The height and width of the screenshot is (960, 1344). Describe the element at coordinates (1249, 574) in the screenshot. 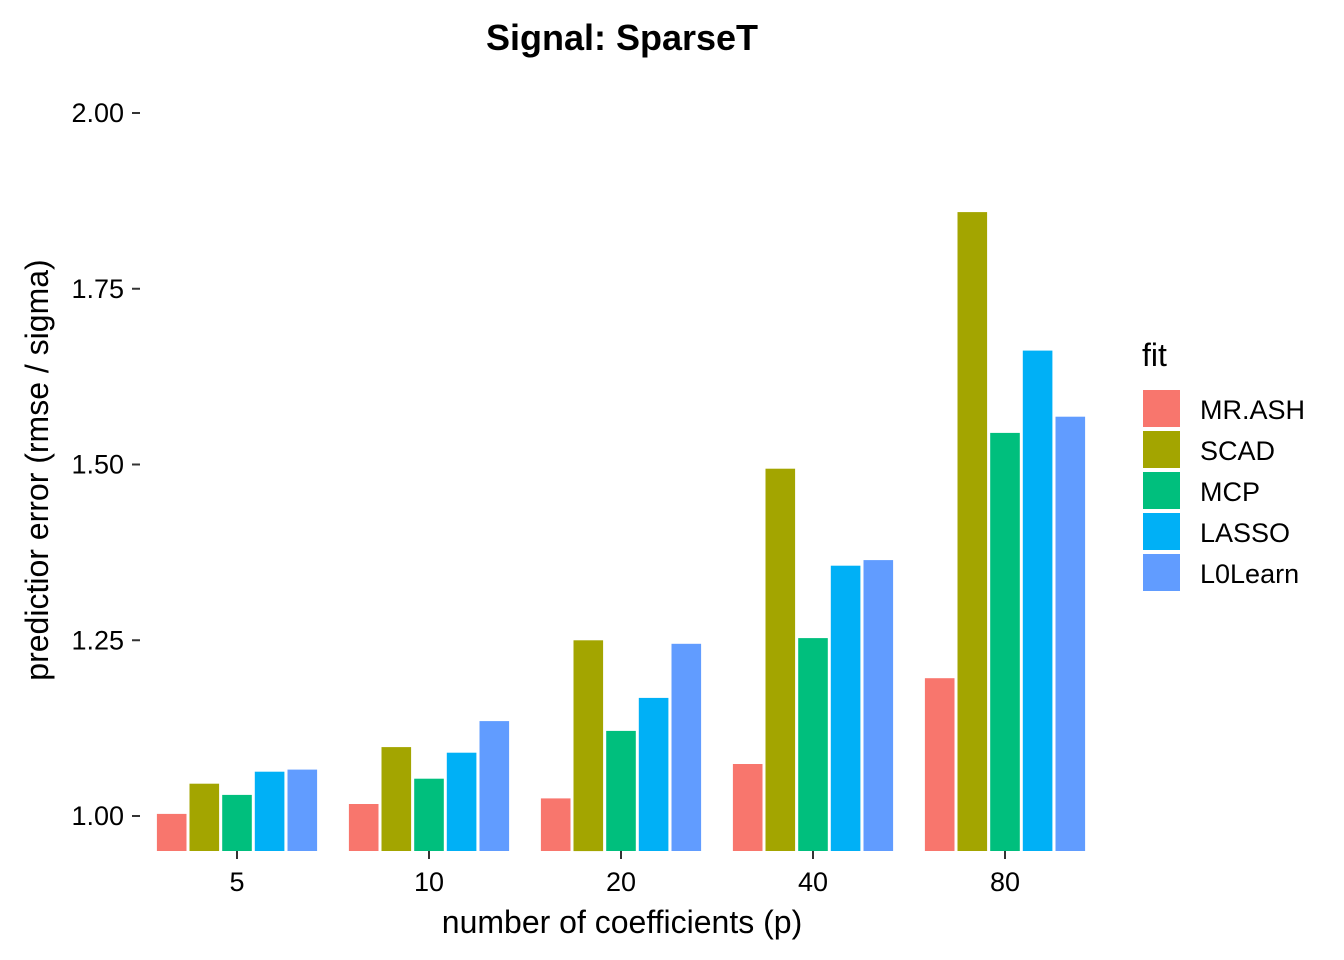

I see `legend-label: L0Learn` at that location.